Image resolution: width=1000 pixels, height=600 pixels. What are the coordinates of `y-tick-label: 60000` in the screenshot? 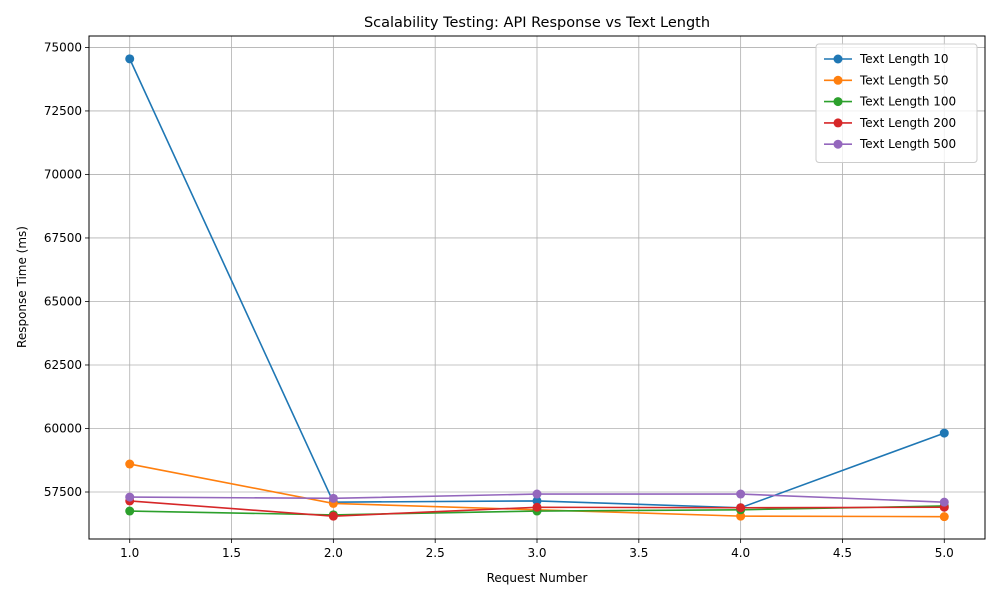 It's located at (63, 428).